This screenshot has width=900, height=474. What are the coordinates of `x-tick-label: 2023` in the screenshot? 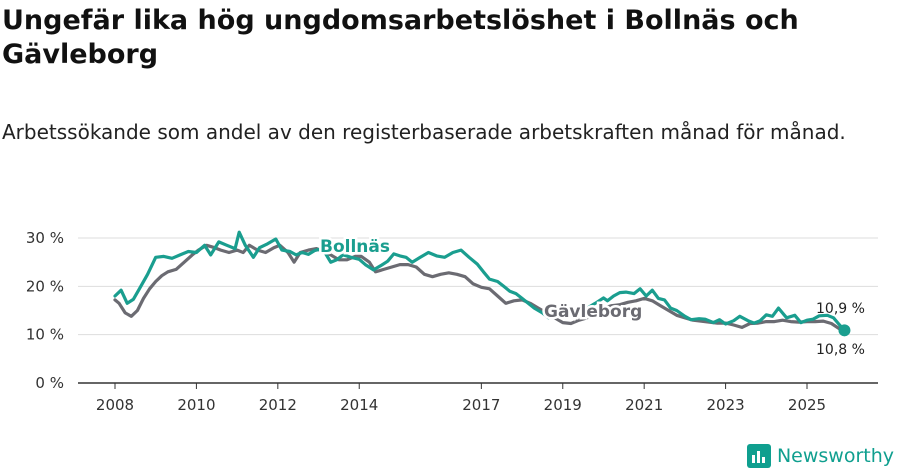 It's located at (725, 405).